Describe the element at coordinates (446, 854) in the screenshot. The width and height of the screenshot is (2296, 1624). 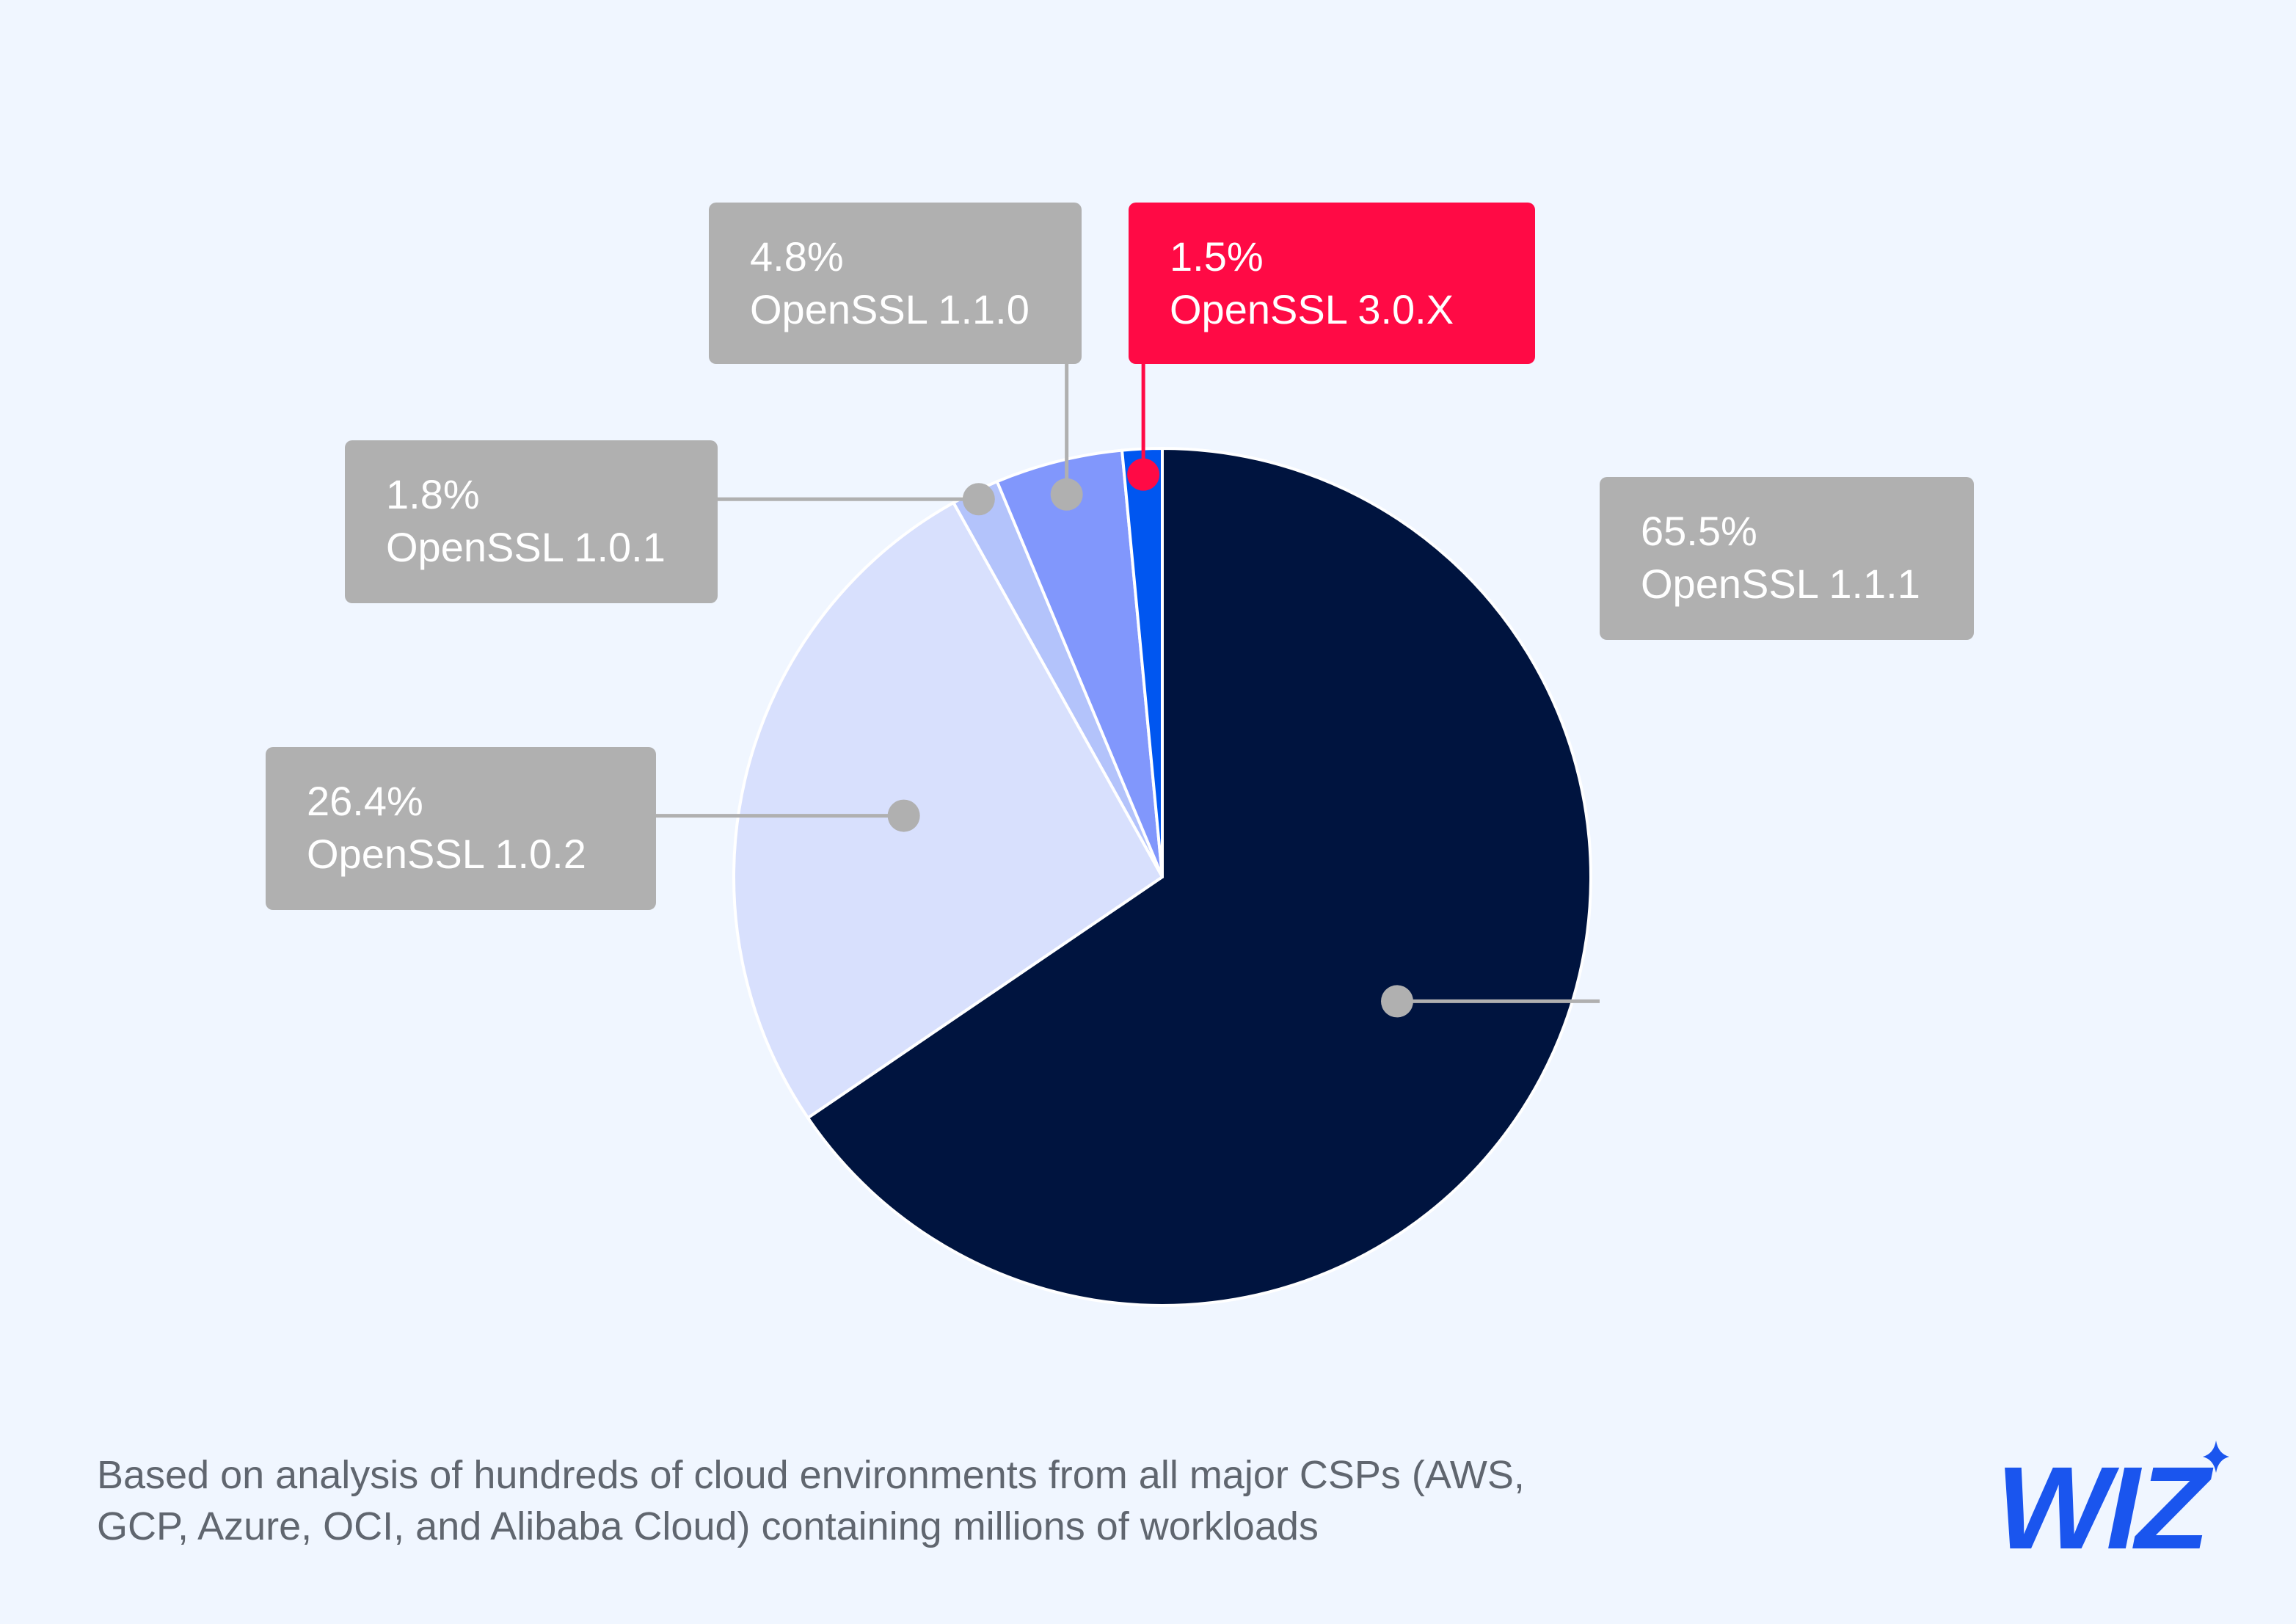
I see `label-name: OpenSSL 1.0.2` at that location.